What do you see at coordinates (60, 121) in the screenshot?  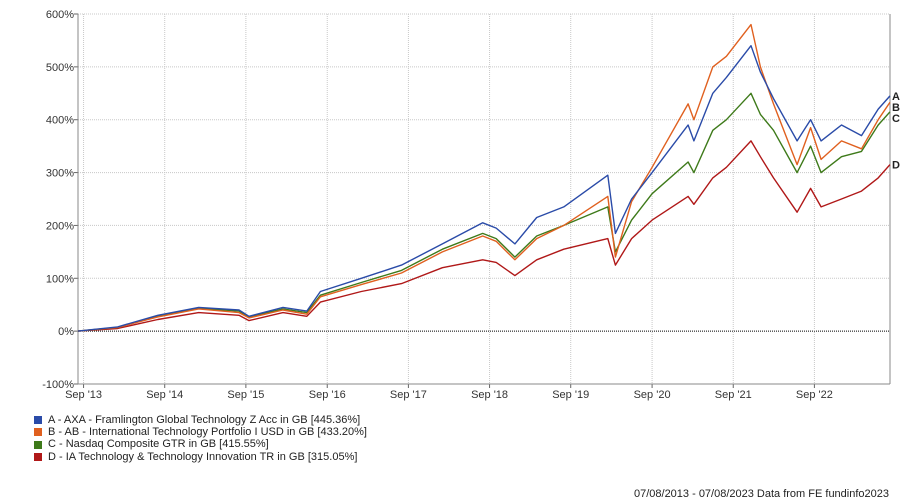 I see `y-tick-label: 400%` at bounding box center [60, 121].